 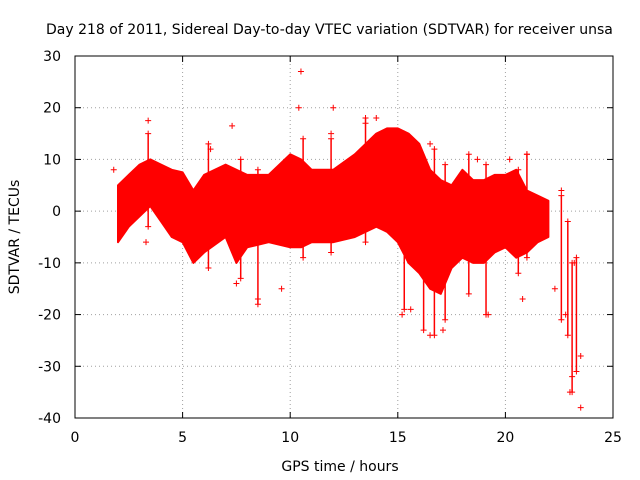 I want to click on y-axis-label: SDTVAR / TECUs, so click(x=15, y=237).